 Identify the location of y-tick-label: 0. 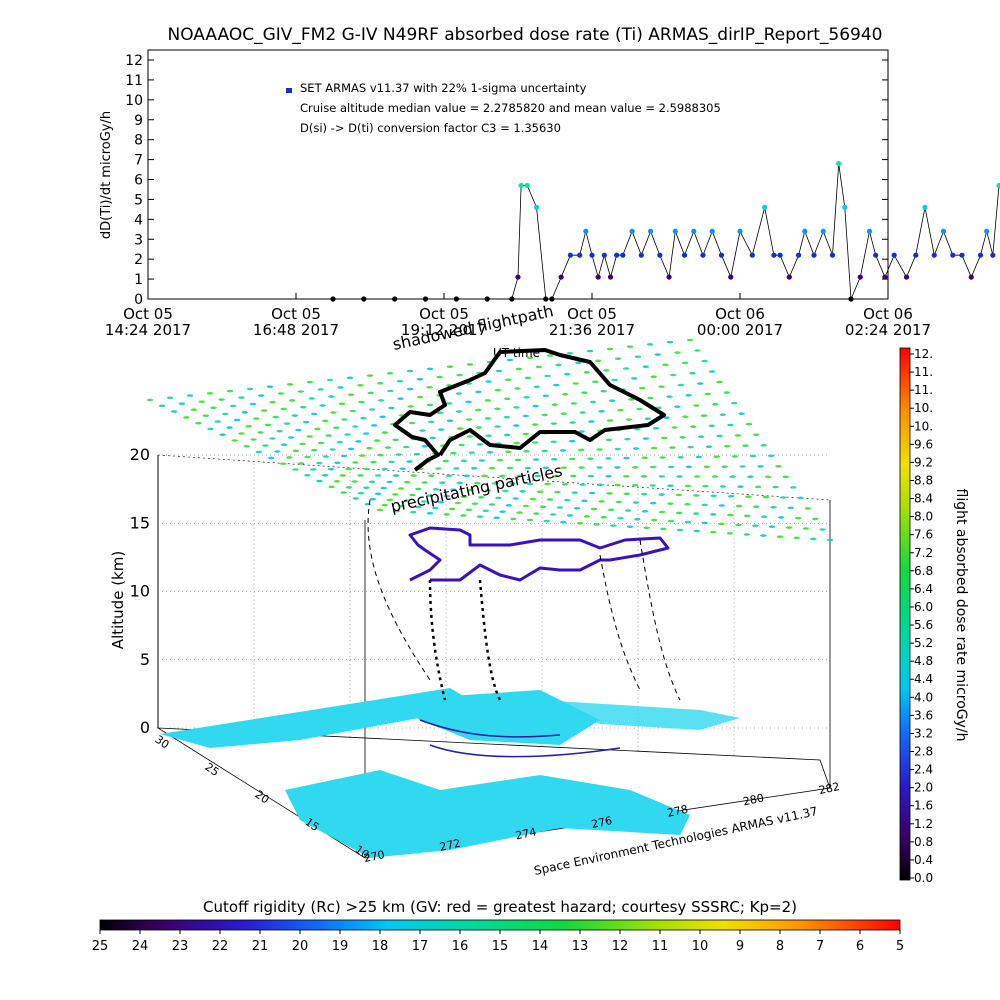
(138, 300).